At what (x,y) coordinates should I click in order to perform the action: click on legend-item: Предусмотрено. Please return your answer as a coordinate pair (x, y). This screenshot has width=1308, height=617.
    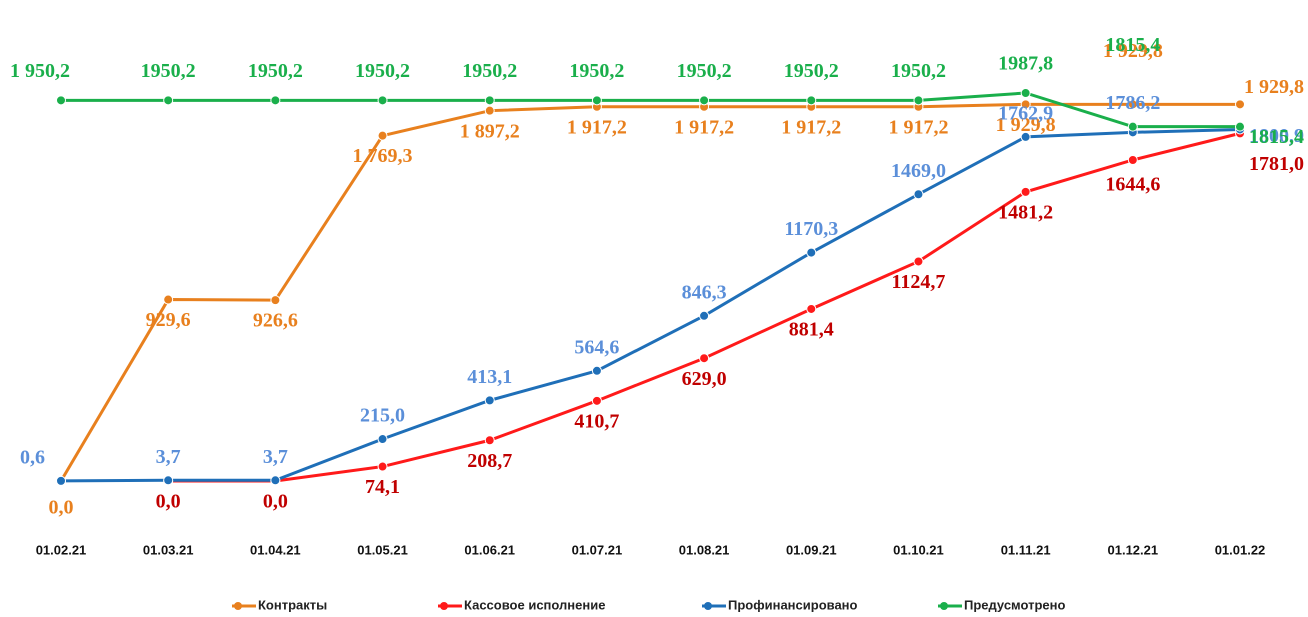
    Looking at the image, I should click on (1002, 604).